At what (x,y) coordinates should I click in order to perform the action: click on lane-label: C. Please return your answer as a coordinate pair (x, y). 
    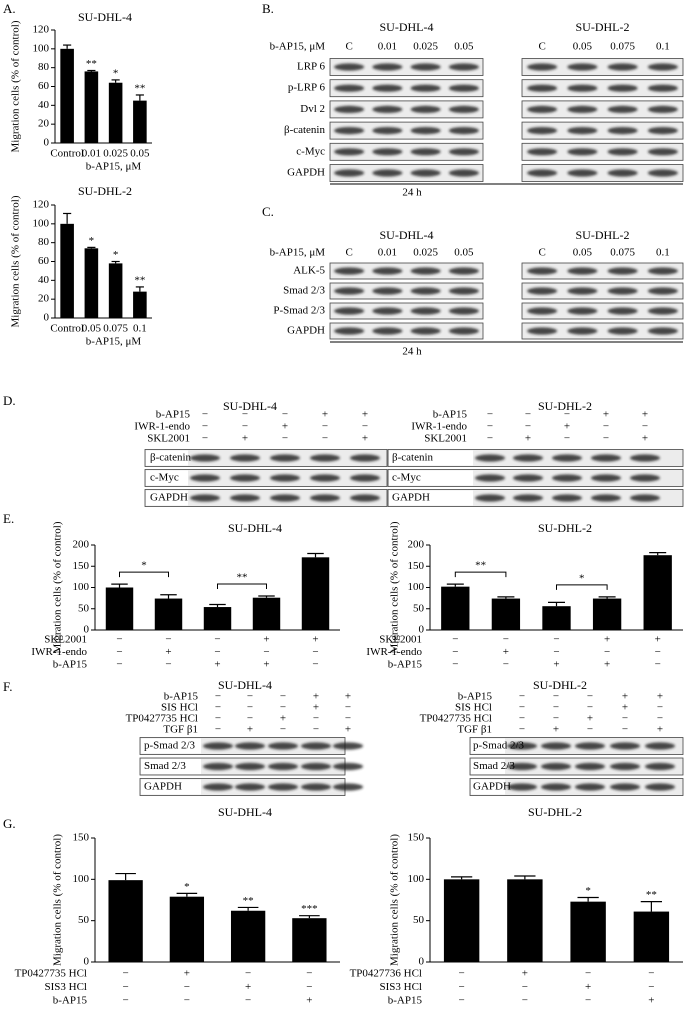
    Looking at the image, I should click on (348, 253).